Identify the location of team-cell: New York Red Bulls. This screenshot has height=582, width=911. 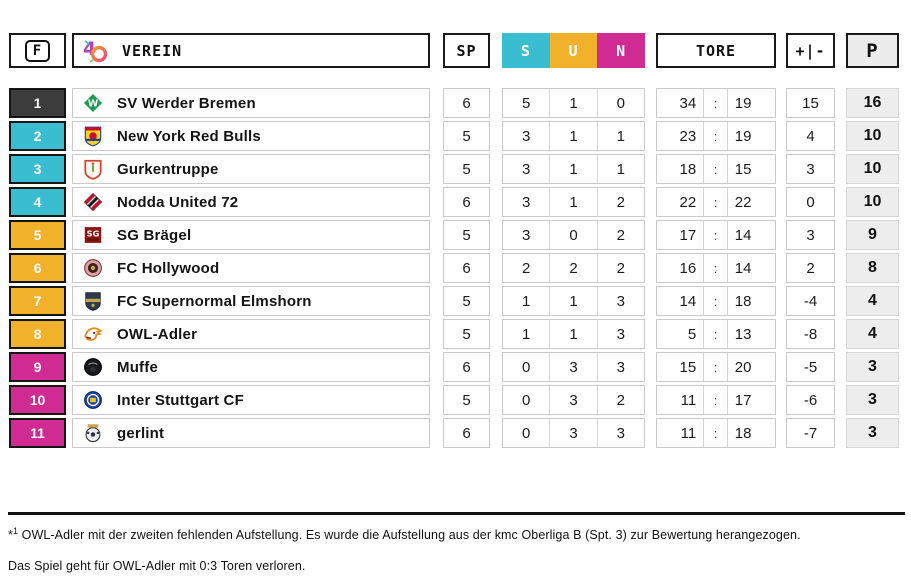
(251, 136).